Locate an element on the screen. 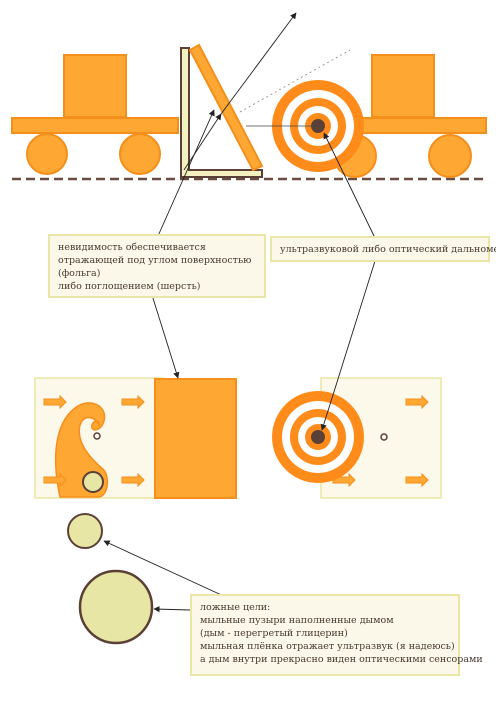 The height and width of the screenshot is (702, 496). top-view-wheel-markers-left is located at coordinates (94, 441).